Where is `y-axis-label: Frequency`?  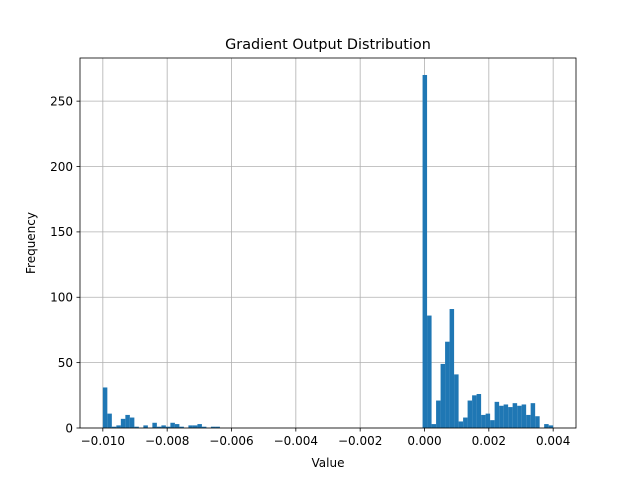 y-axis-label: Frequency is located at coordinates (31, 243).